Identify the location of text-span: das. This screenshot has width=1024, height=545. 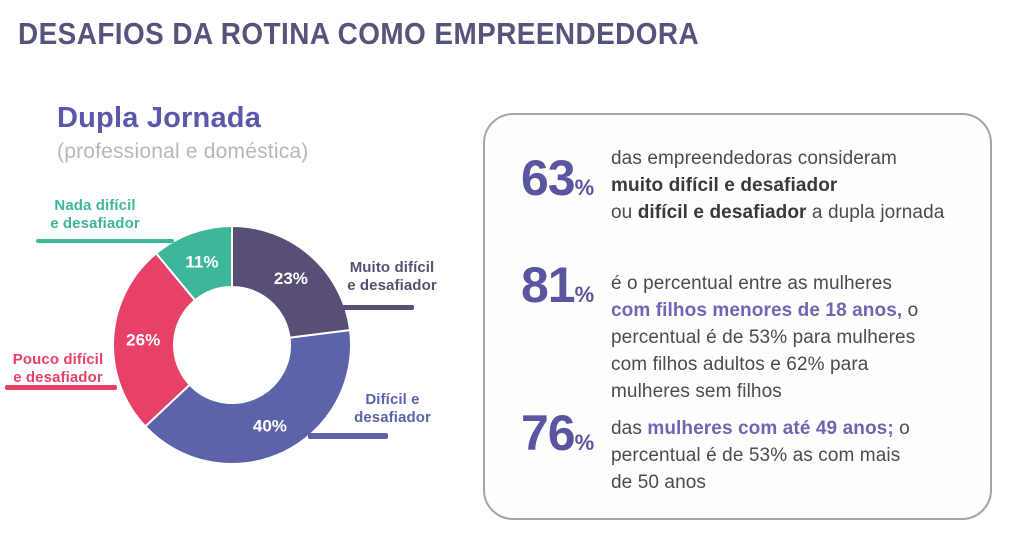
(629, 428).